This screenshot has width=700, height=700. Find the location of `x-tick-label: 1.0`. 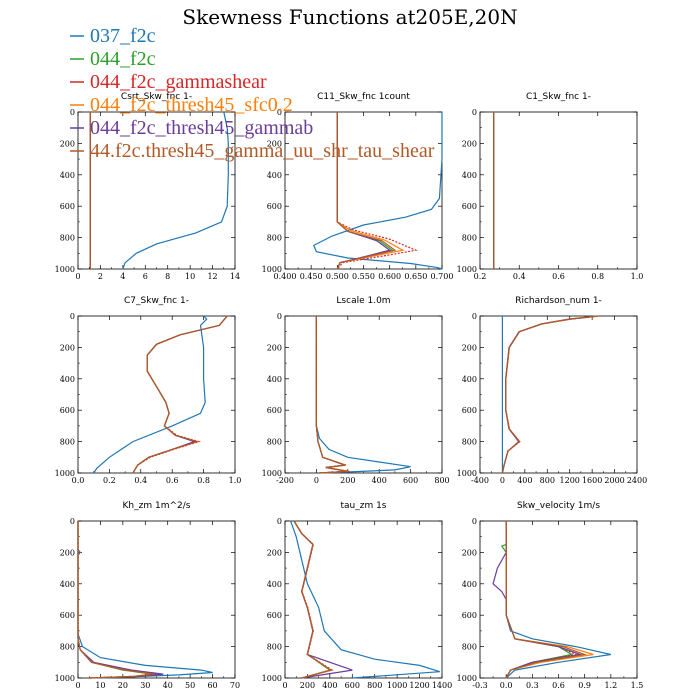

x-tick-label: 1.0 is located at coordinates (637, 276).